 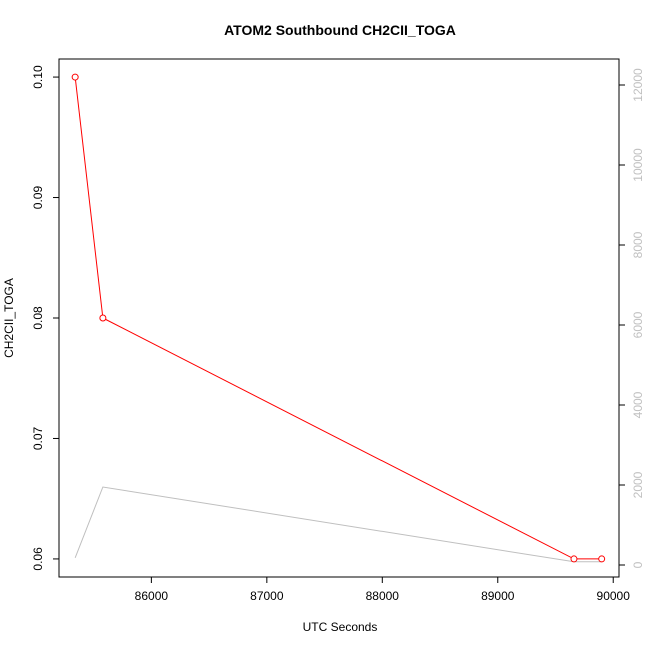 I want to click on y2-tick-label: 0, so click(x=638, y=564).